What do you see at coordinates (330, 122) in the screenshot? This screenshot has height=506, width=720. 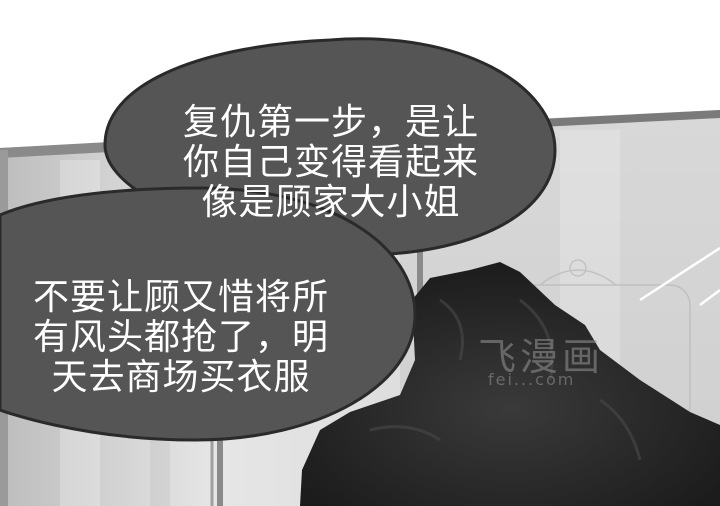 I see `bubble-1-line: 复仇第一步，是让` at bounding box center [330, 122].